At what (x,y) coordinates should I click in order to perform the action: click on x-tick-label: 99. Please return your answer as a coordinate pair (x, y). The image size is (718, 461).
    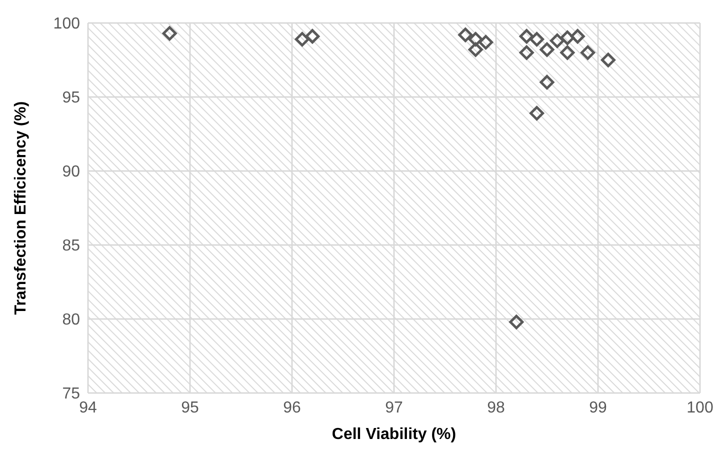
    Looking at the image, I should click on (598, 407).